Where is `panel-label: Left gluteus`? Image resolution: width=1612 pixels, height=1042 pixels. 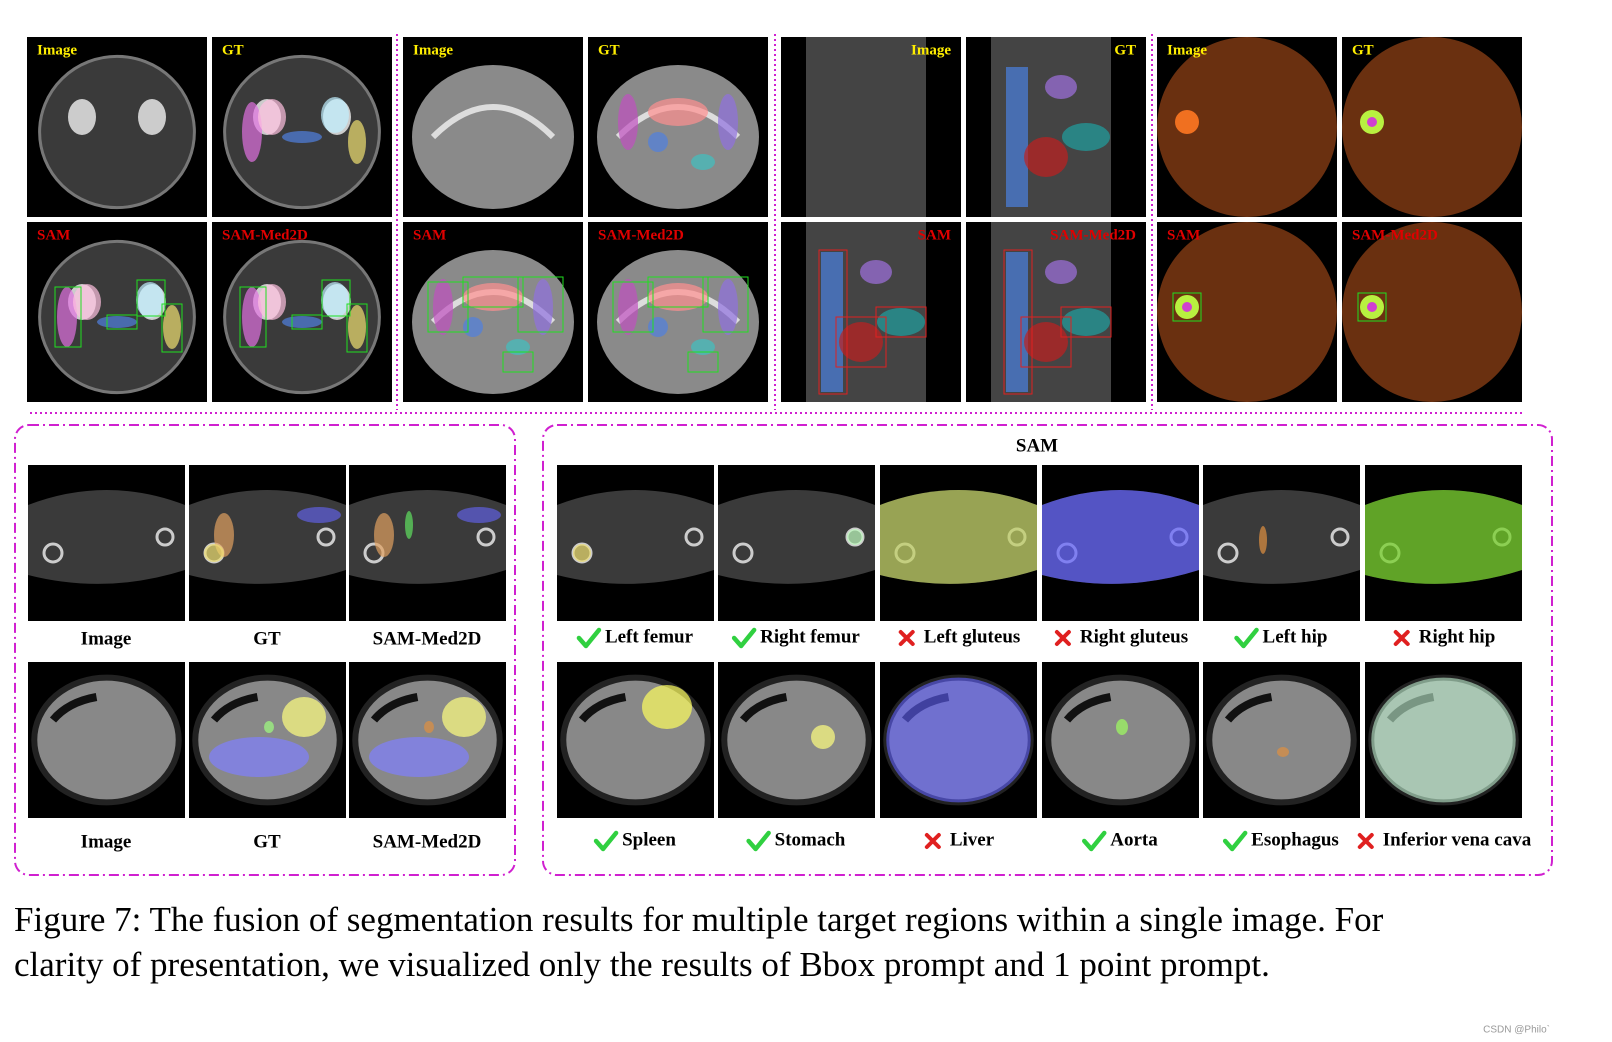
panel-label: Left gluteus is located at coordinates (972, 636).